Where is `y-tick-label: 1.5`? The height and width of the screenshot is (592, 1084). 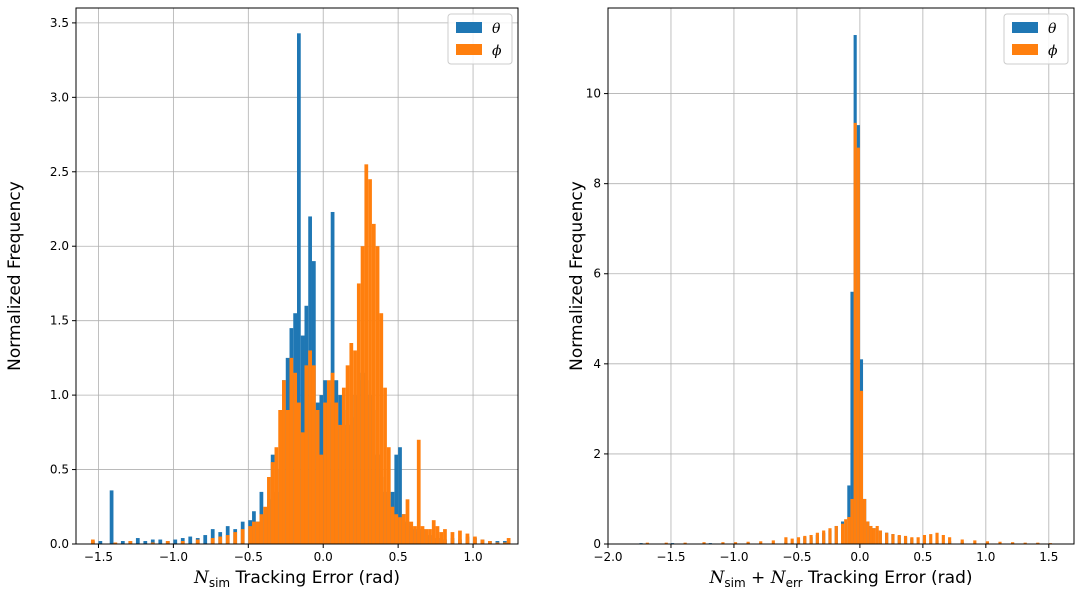 y-tick-label: 1.5 is located at coordinates (59, 321).